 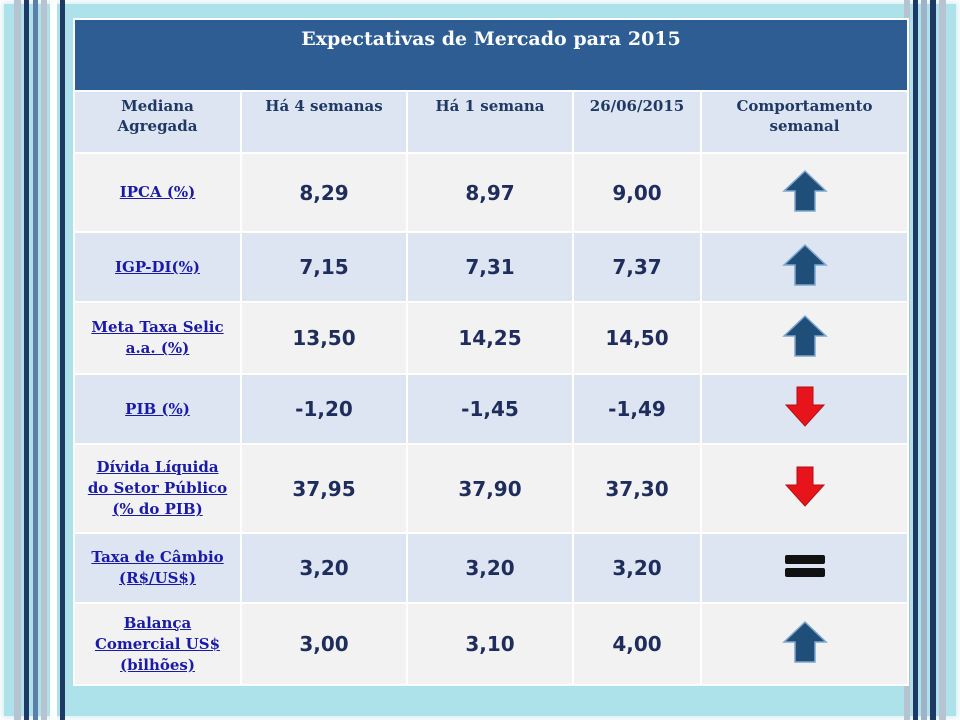 I want to click on value-1-week: 37,90, so click(x=490, y=488).